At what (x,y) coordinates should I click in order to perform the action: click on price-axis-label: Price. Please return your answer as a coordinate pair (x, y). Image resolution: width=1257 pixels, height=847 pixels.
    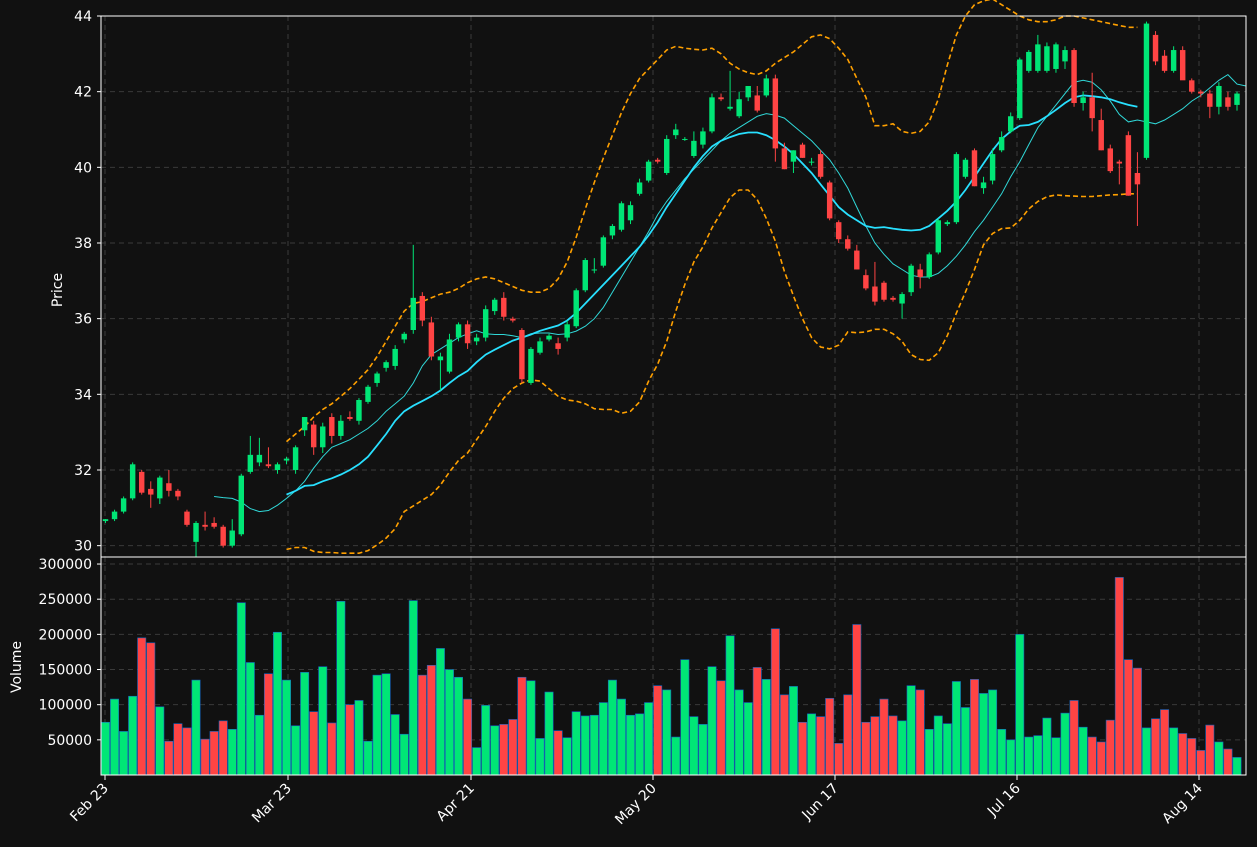
    Looking at the image, I should click on (58, 290).